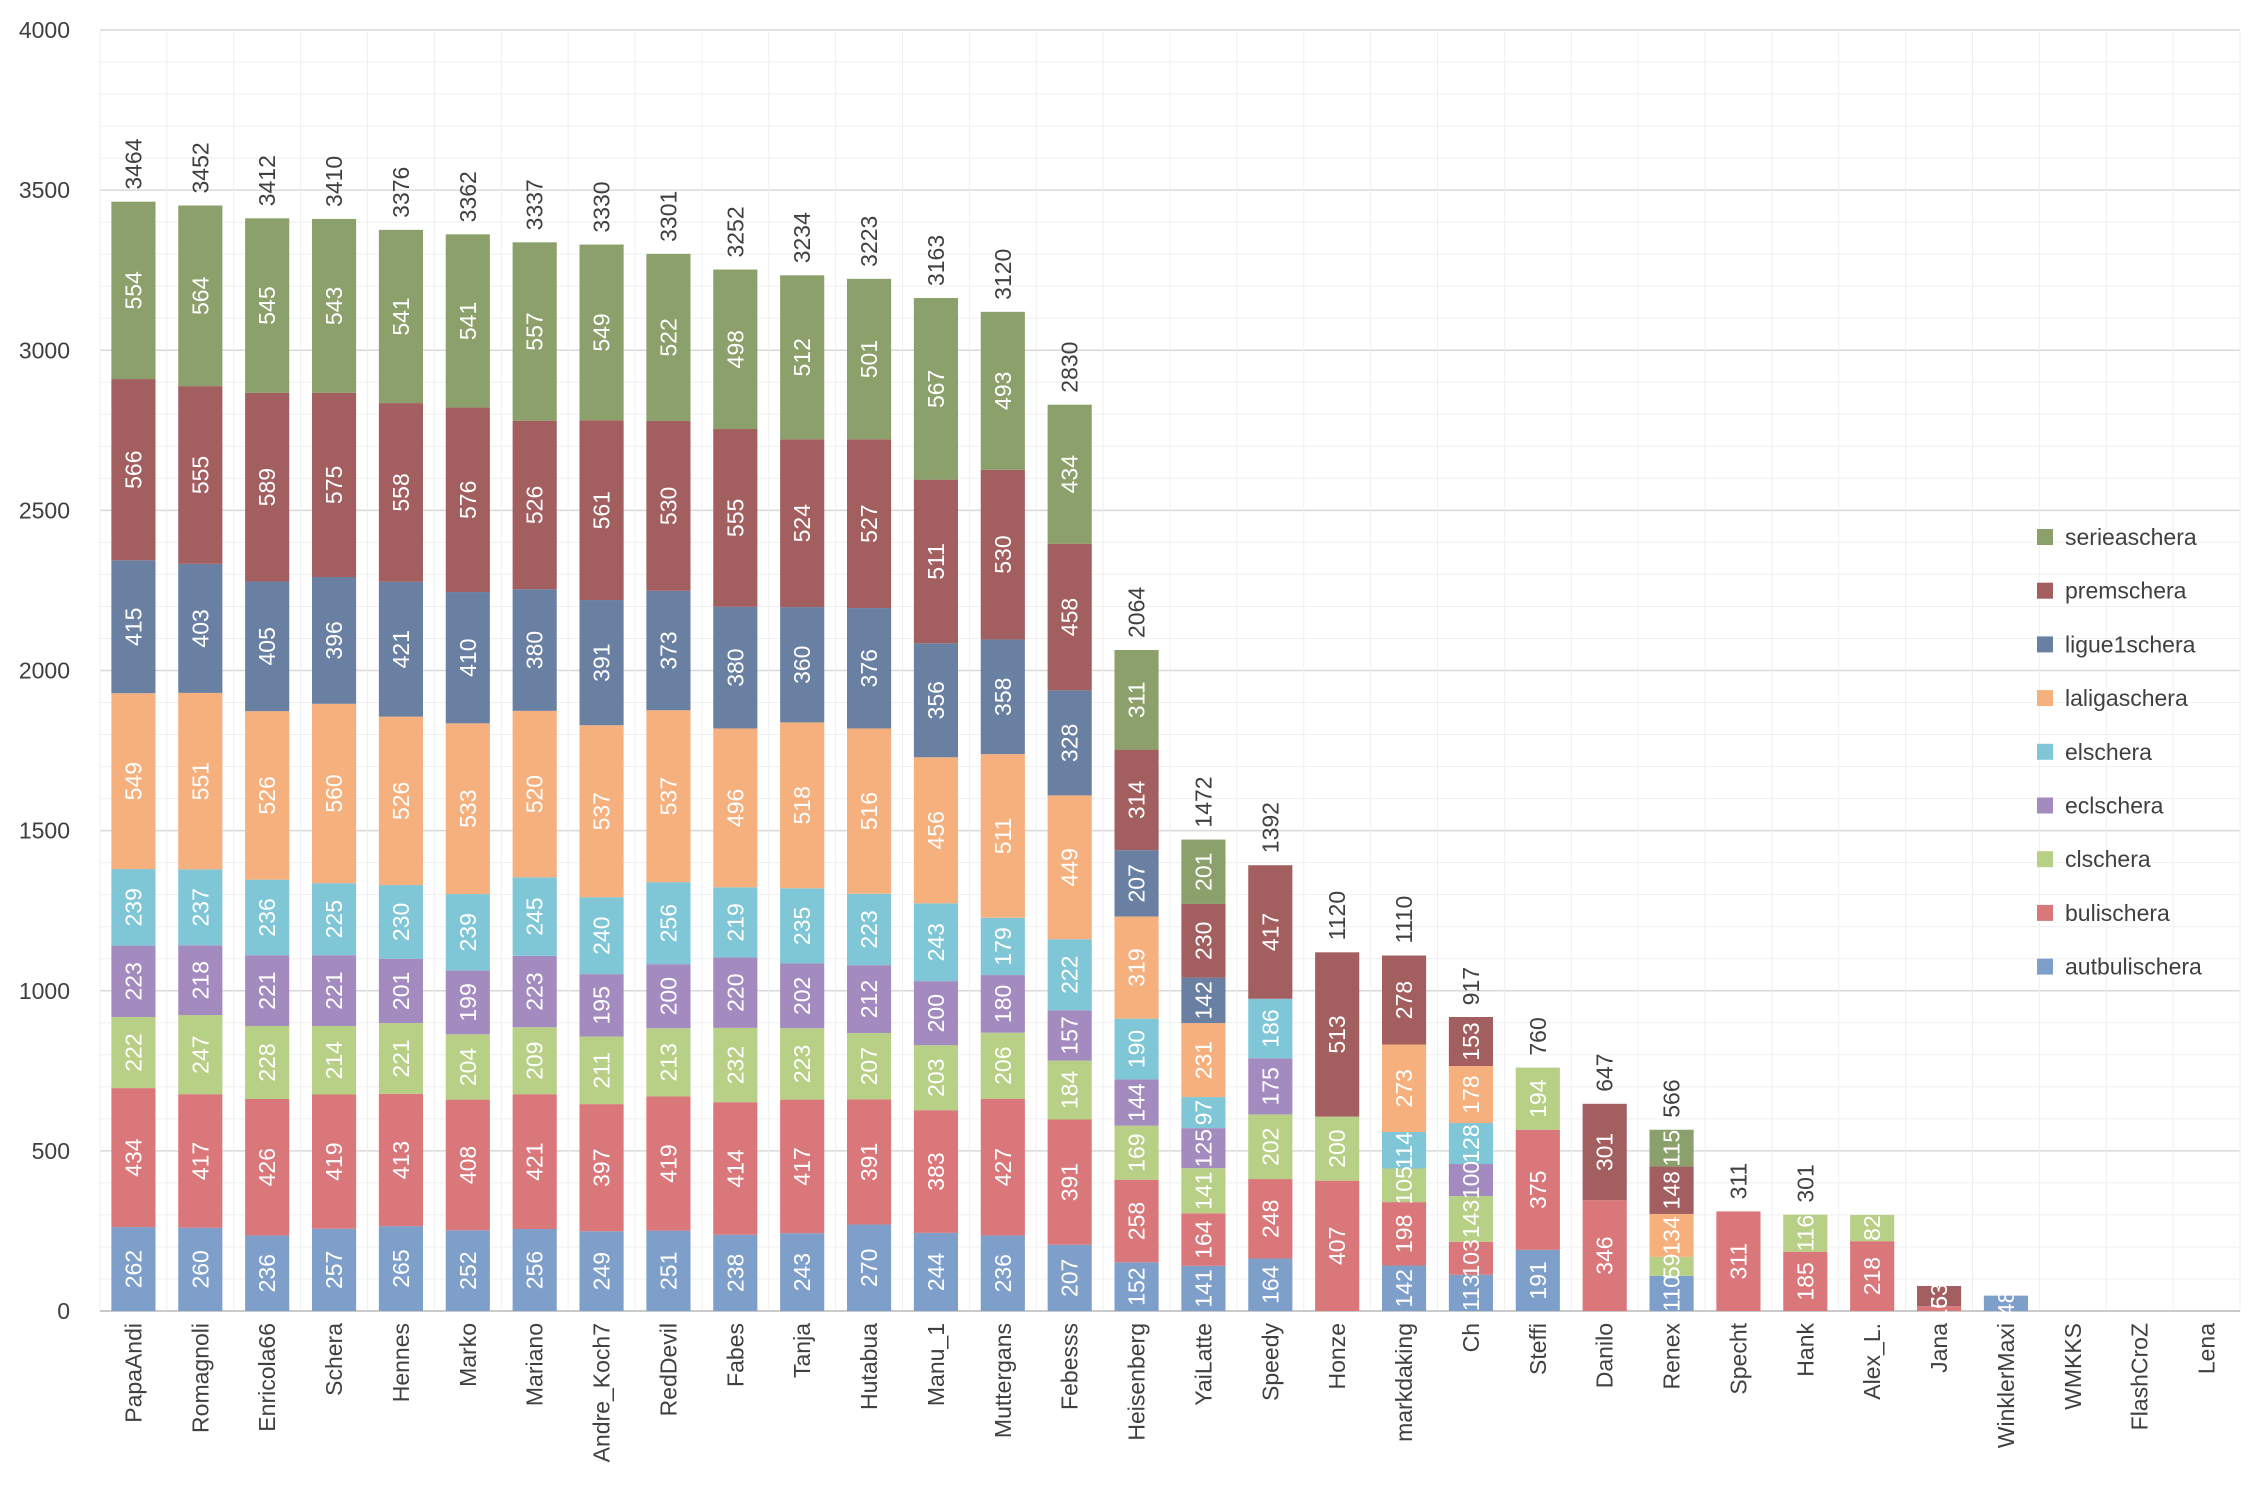 This screenshot has height=1503, width=2250. What do you see at coordinates (1070, 867) in the screenshot?
I see `segment-value-label: 449` at bounding box center [1070, 867].